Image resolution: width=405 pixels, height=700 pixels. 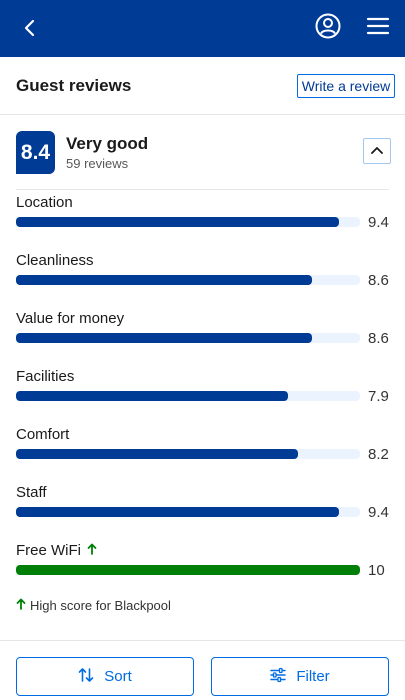 I want to click on category-label: Staff, so click(x=31, y=492).